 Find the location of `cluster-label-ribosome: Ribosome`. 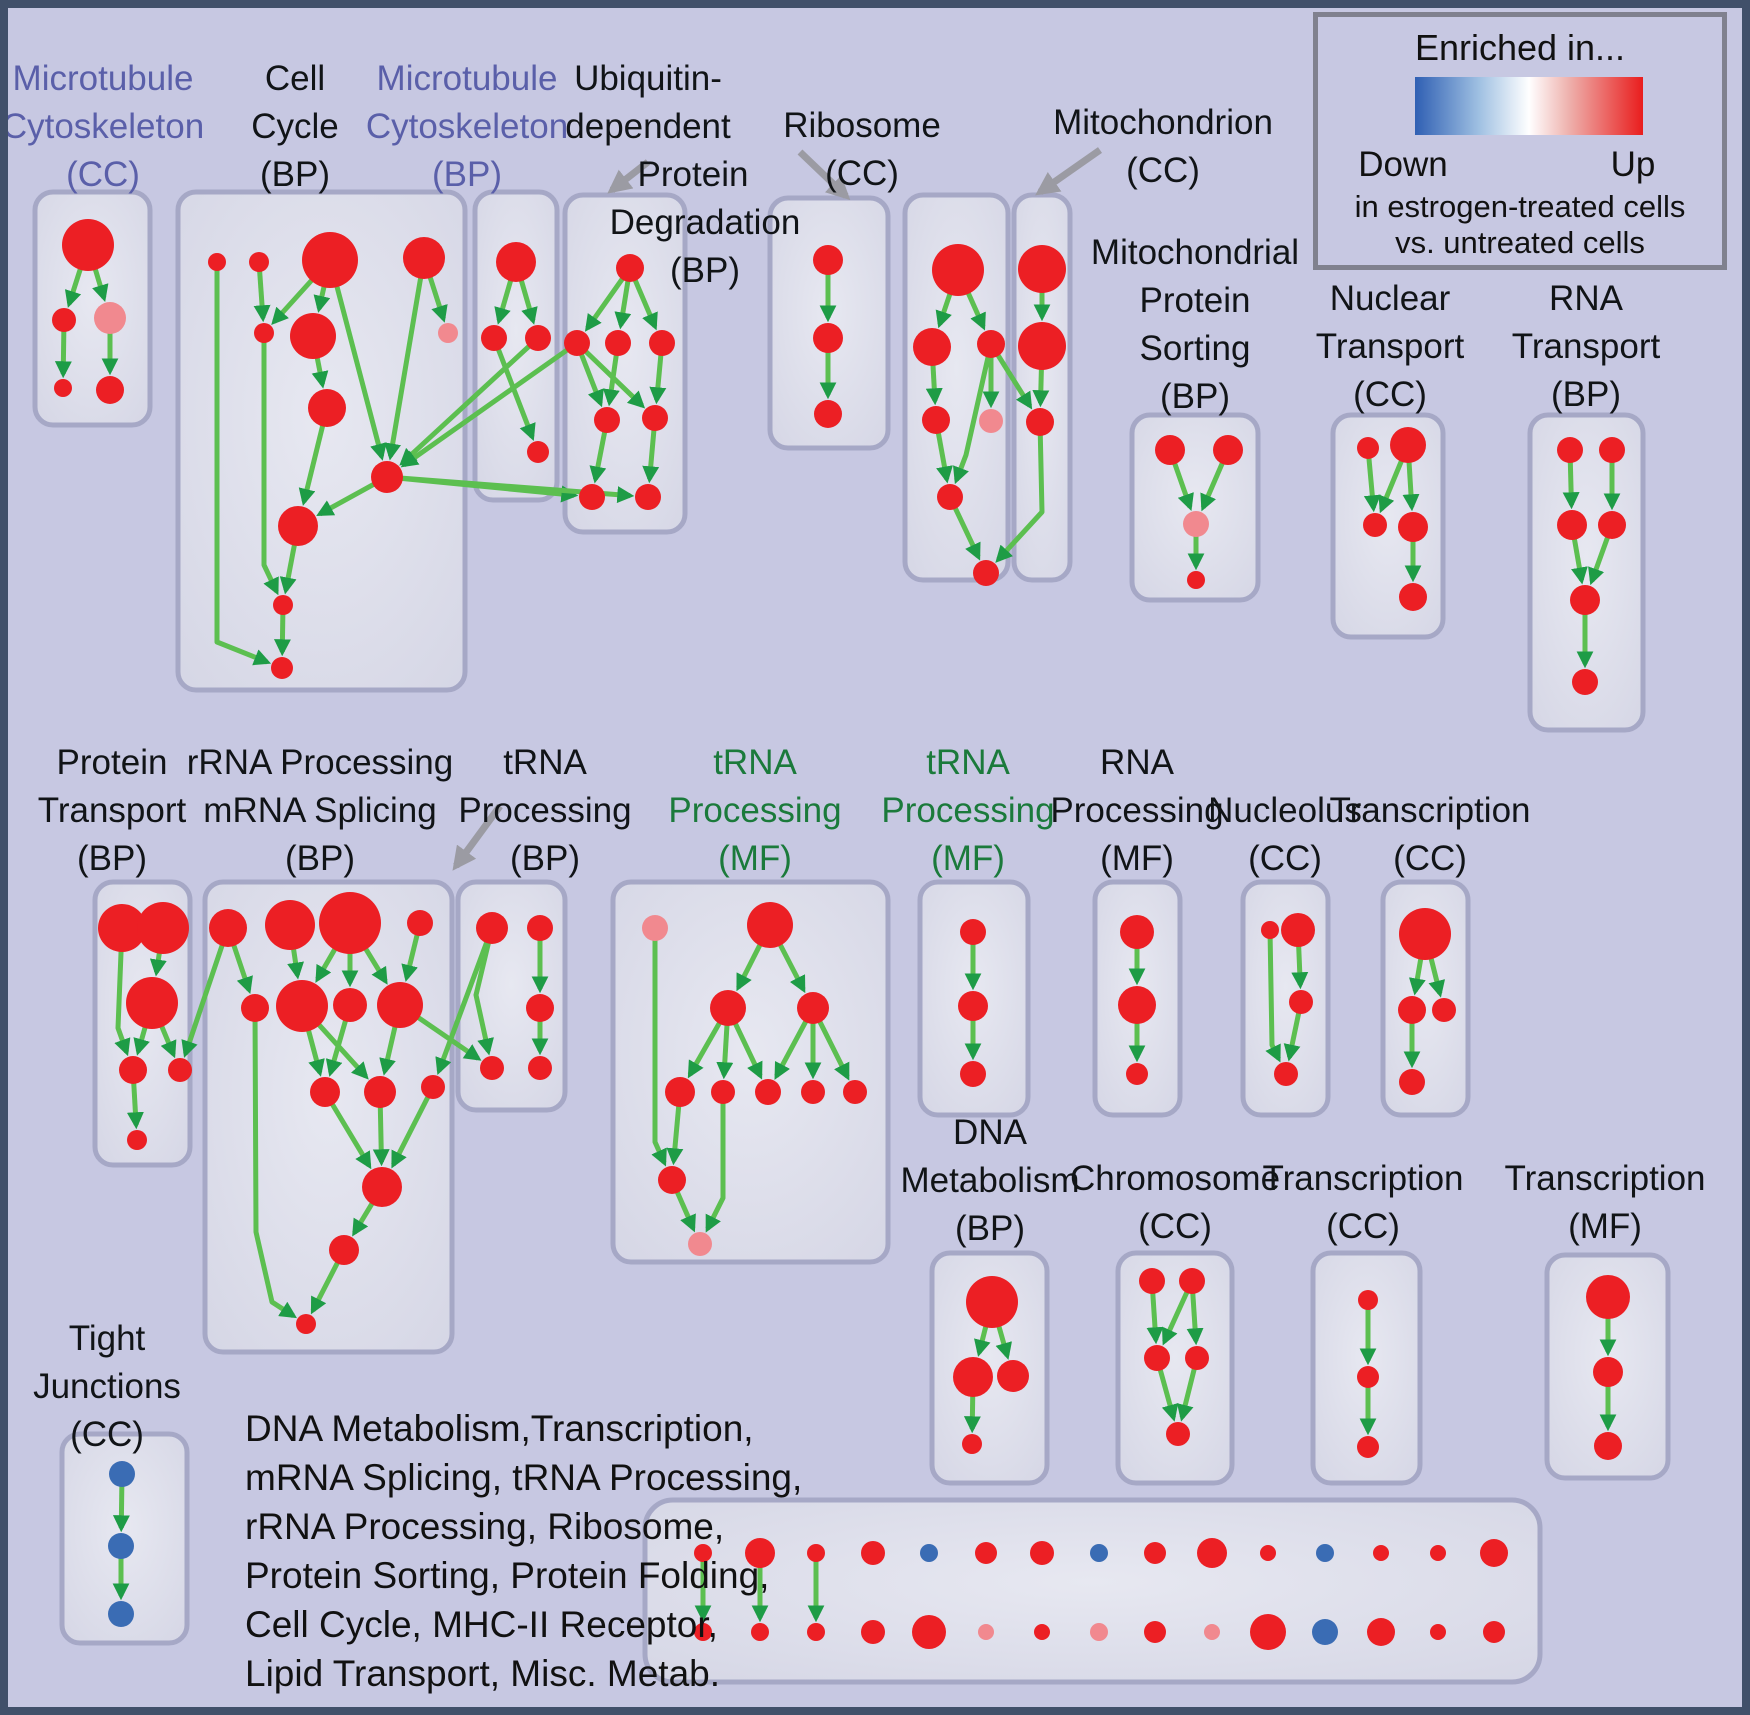

cluster-label-ribosome: Ribosome is located at coordinates (862, 125).